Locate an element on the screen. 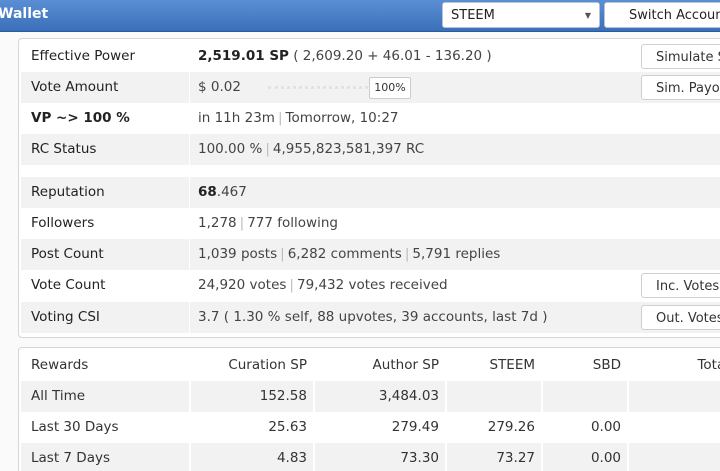  row-label: Last 30 Days is located at coordinates (75, 427).